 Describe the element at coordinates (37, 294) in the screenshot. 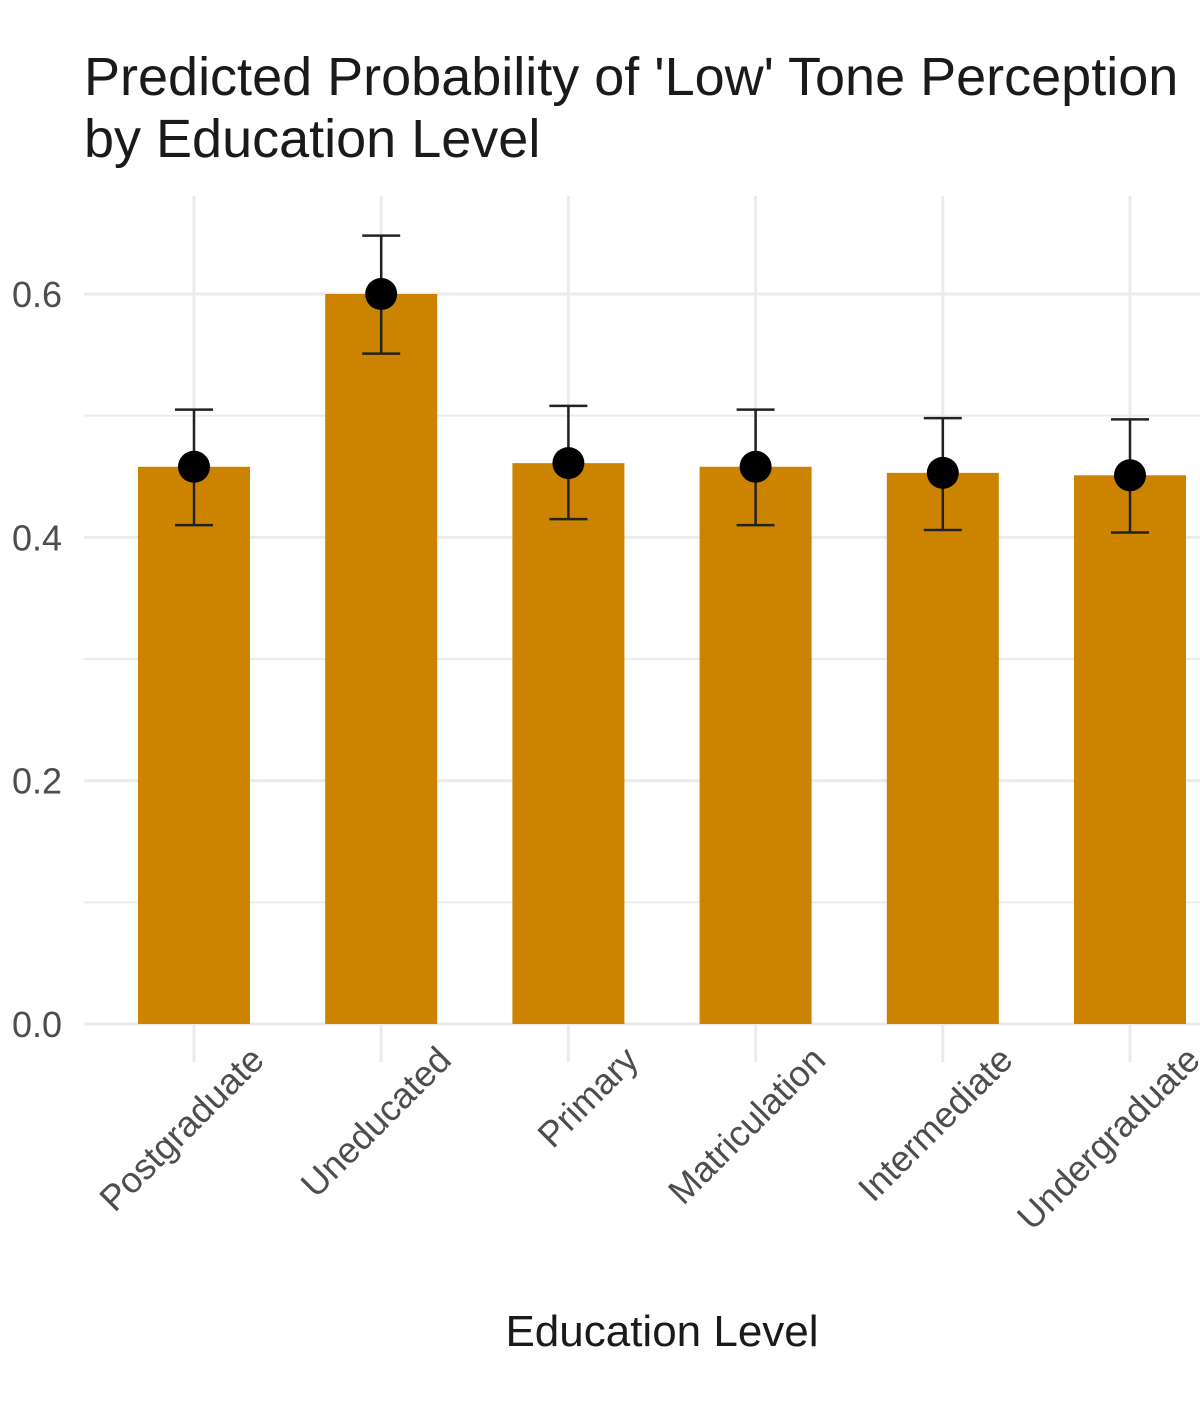

I see `y-tick-label: 0.6` at that location.